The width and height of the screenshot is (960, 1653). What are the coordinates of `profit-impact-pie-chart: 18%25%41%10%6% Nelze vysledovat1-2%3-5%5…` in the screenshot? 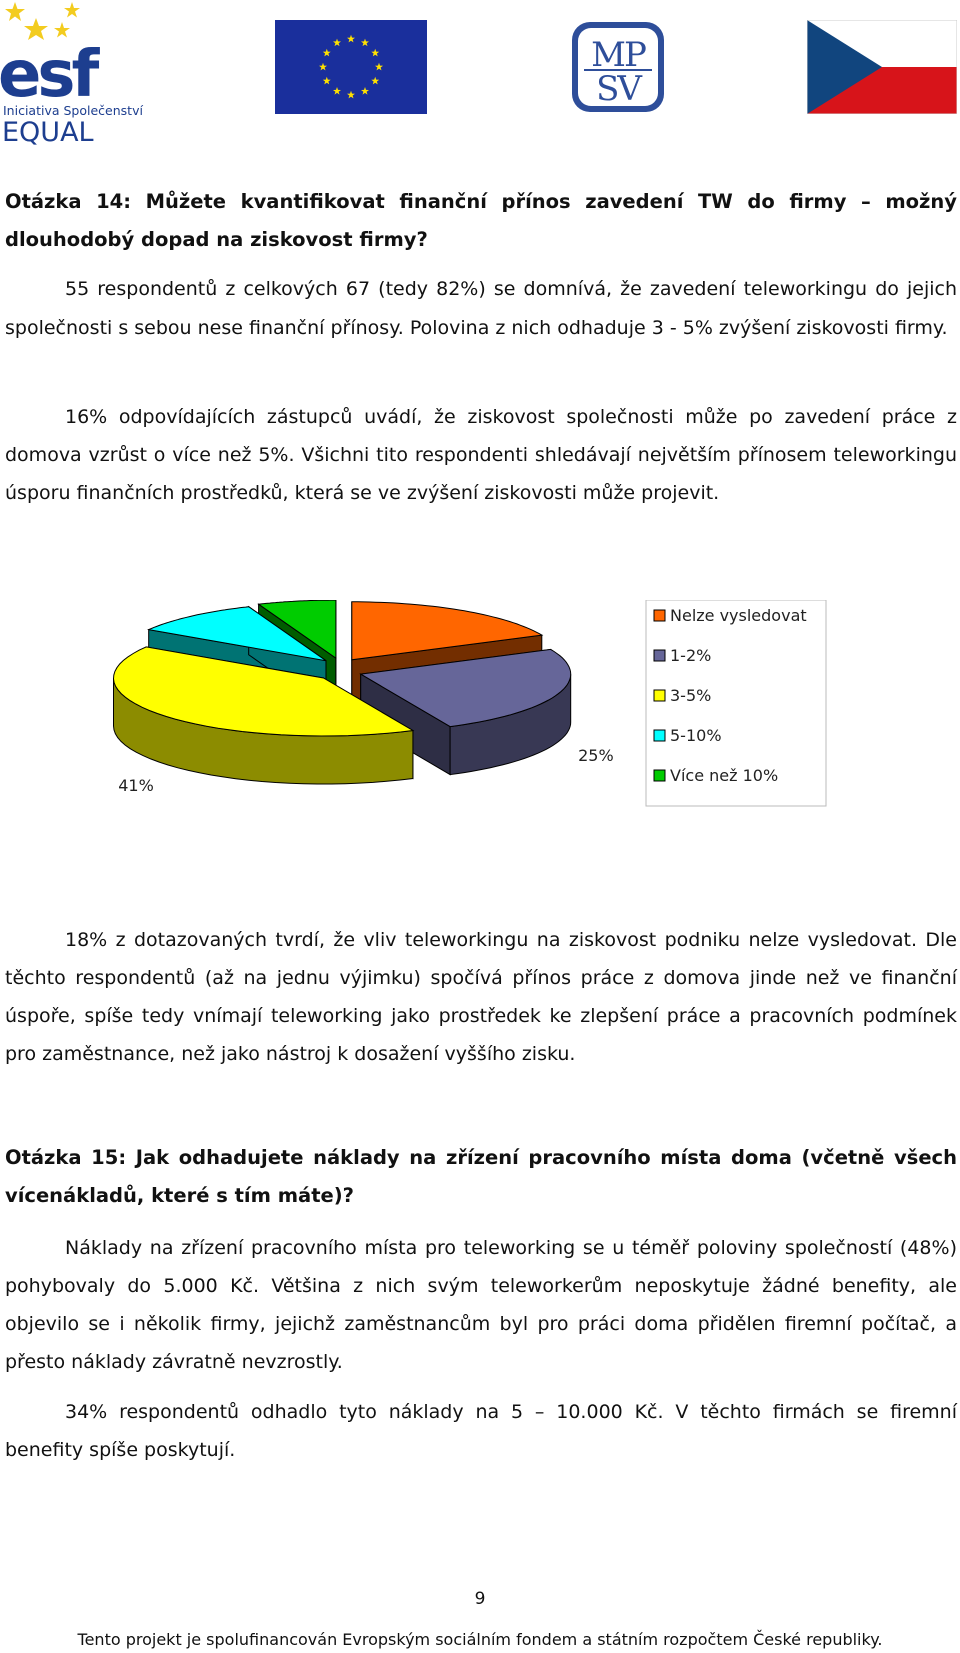 It's located at (469, 703).